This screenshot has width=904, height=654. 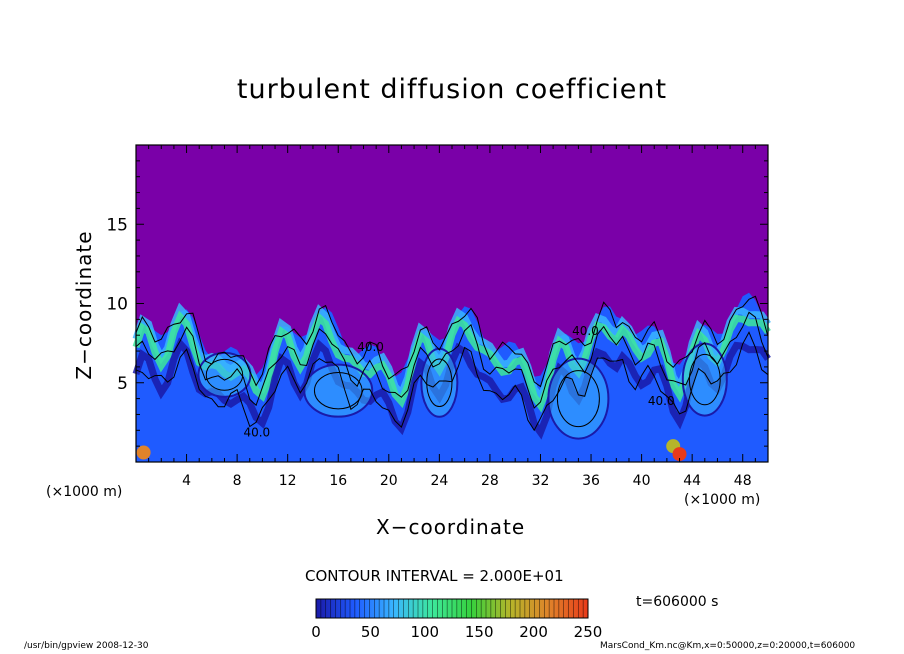 I want to click on colorbar-tick-label: 100, so click(x=424, y=632).